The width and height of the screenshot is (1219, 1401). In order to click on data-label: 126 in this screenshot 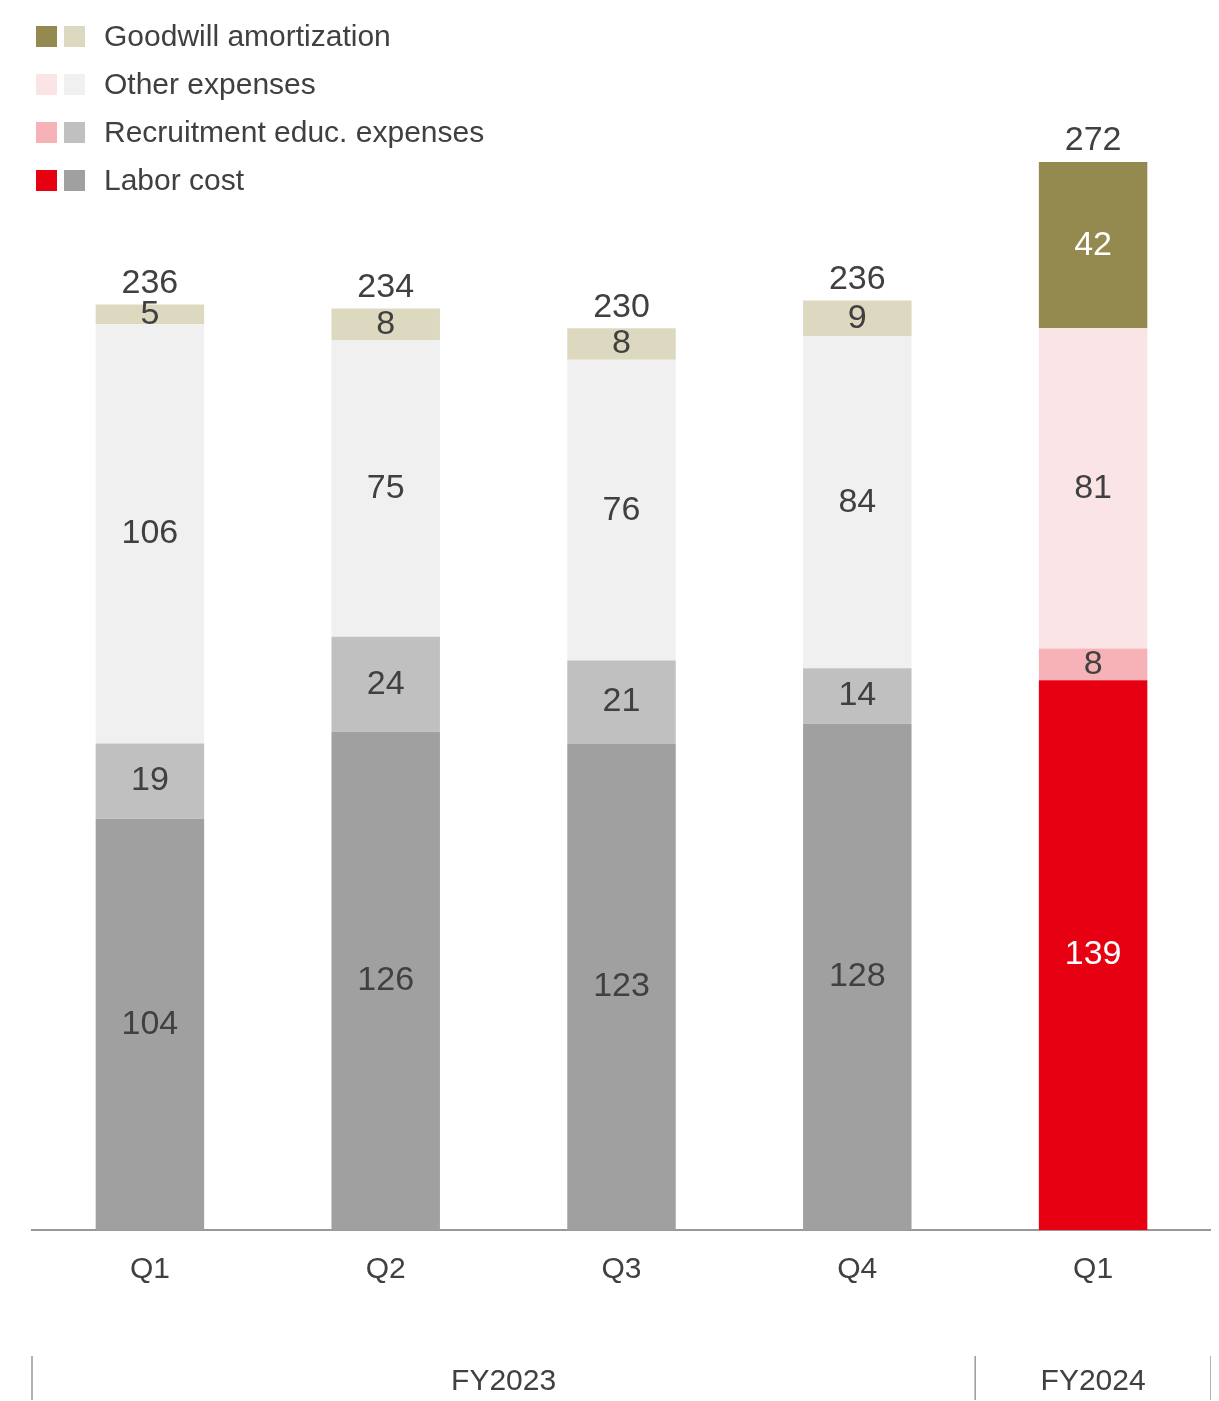, I will do `click(386, 978)`.